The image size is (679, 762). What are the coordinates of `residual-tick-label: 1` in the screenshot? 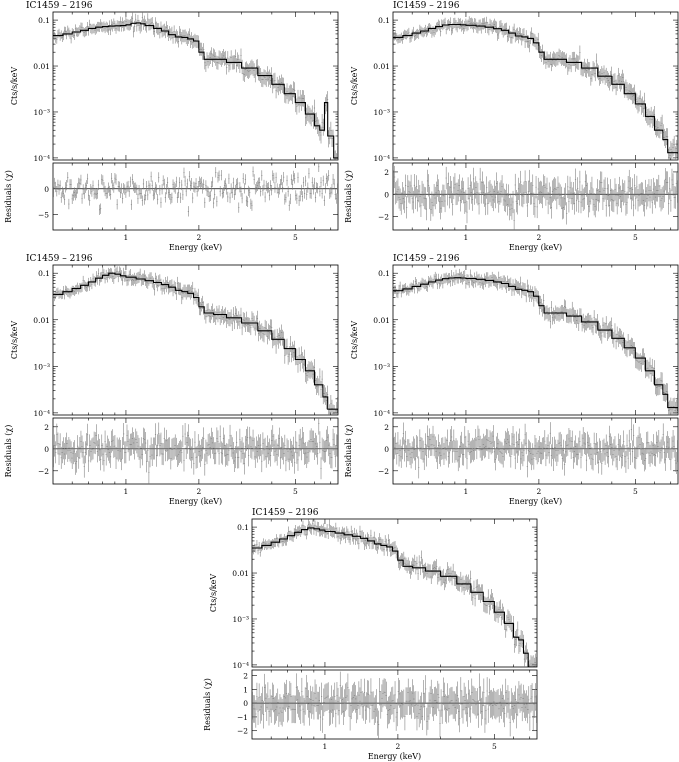 It's located at (245, 689).